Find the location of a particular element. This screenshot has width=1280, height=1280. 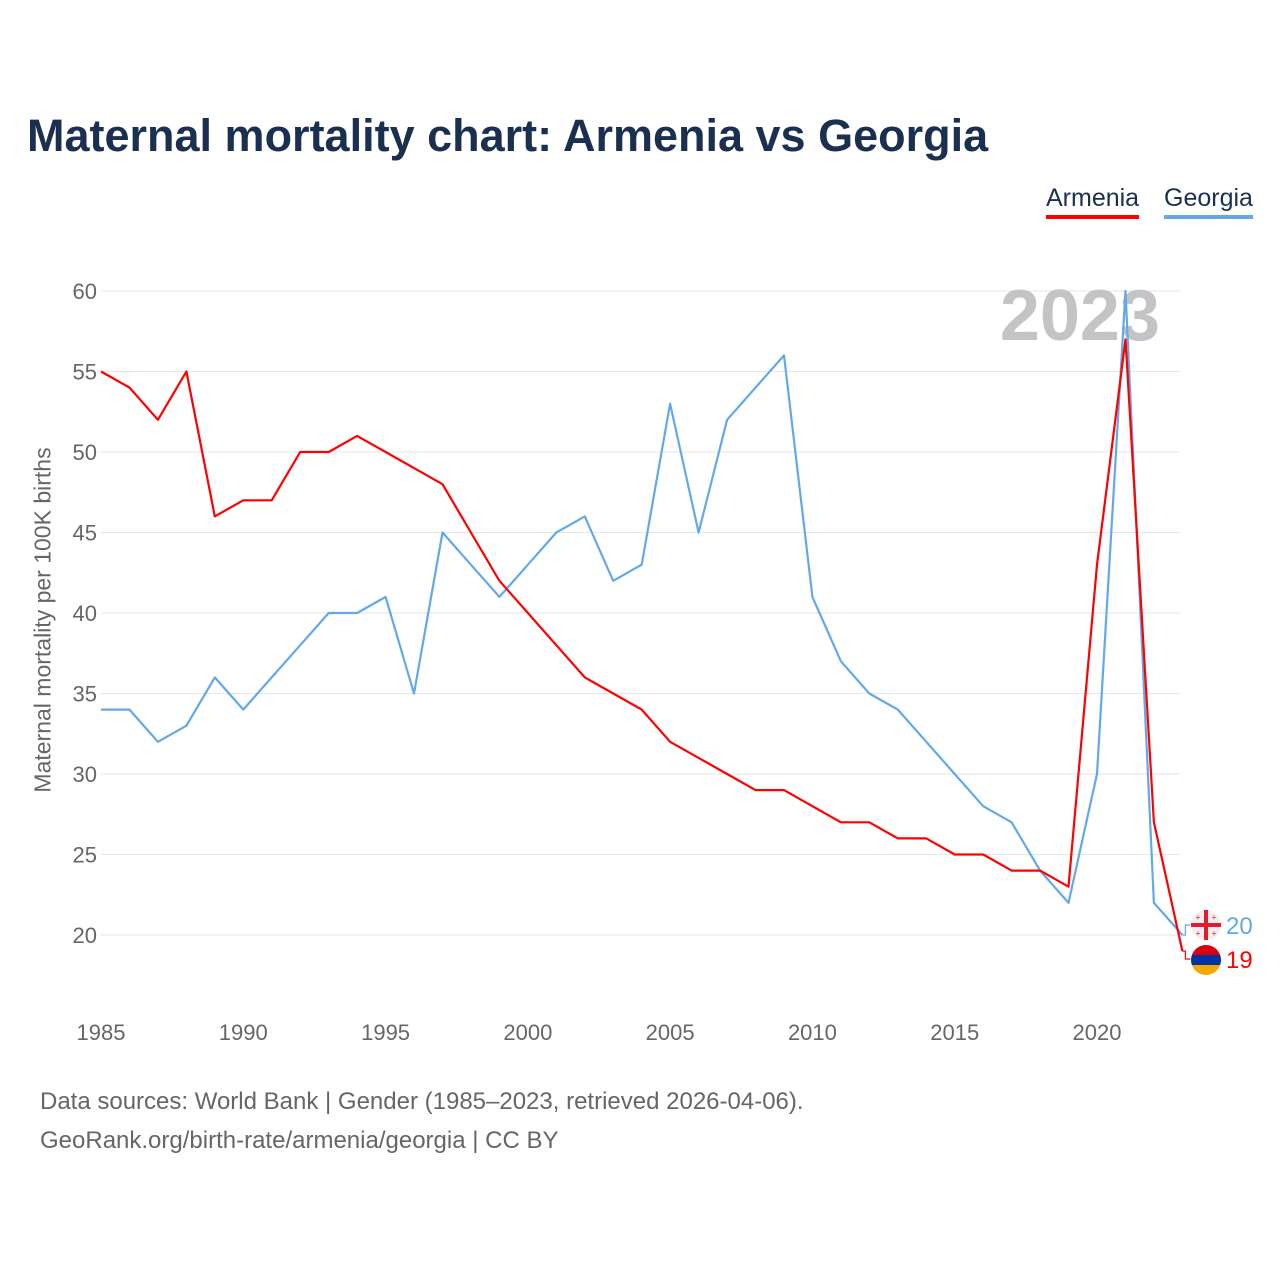

y-tick-label: 55 is located at coordinates (85, 372).